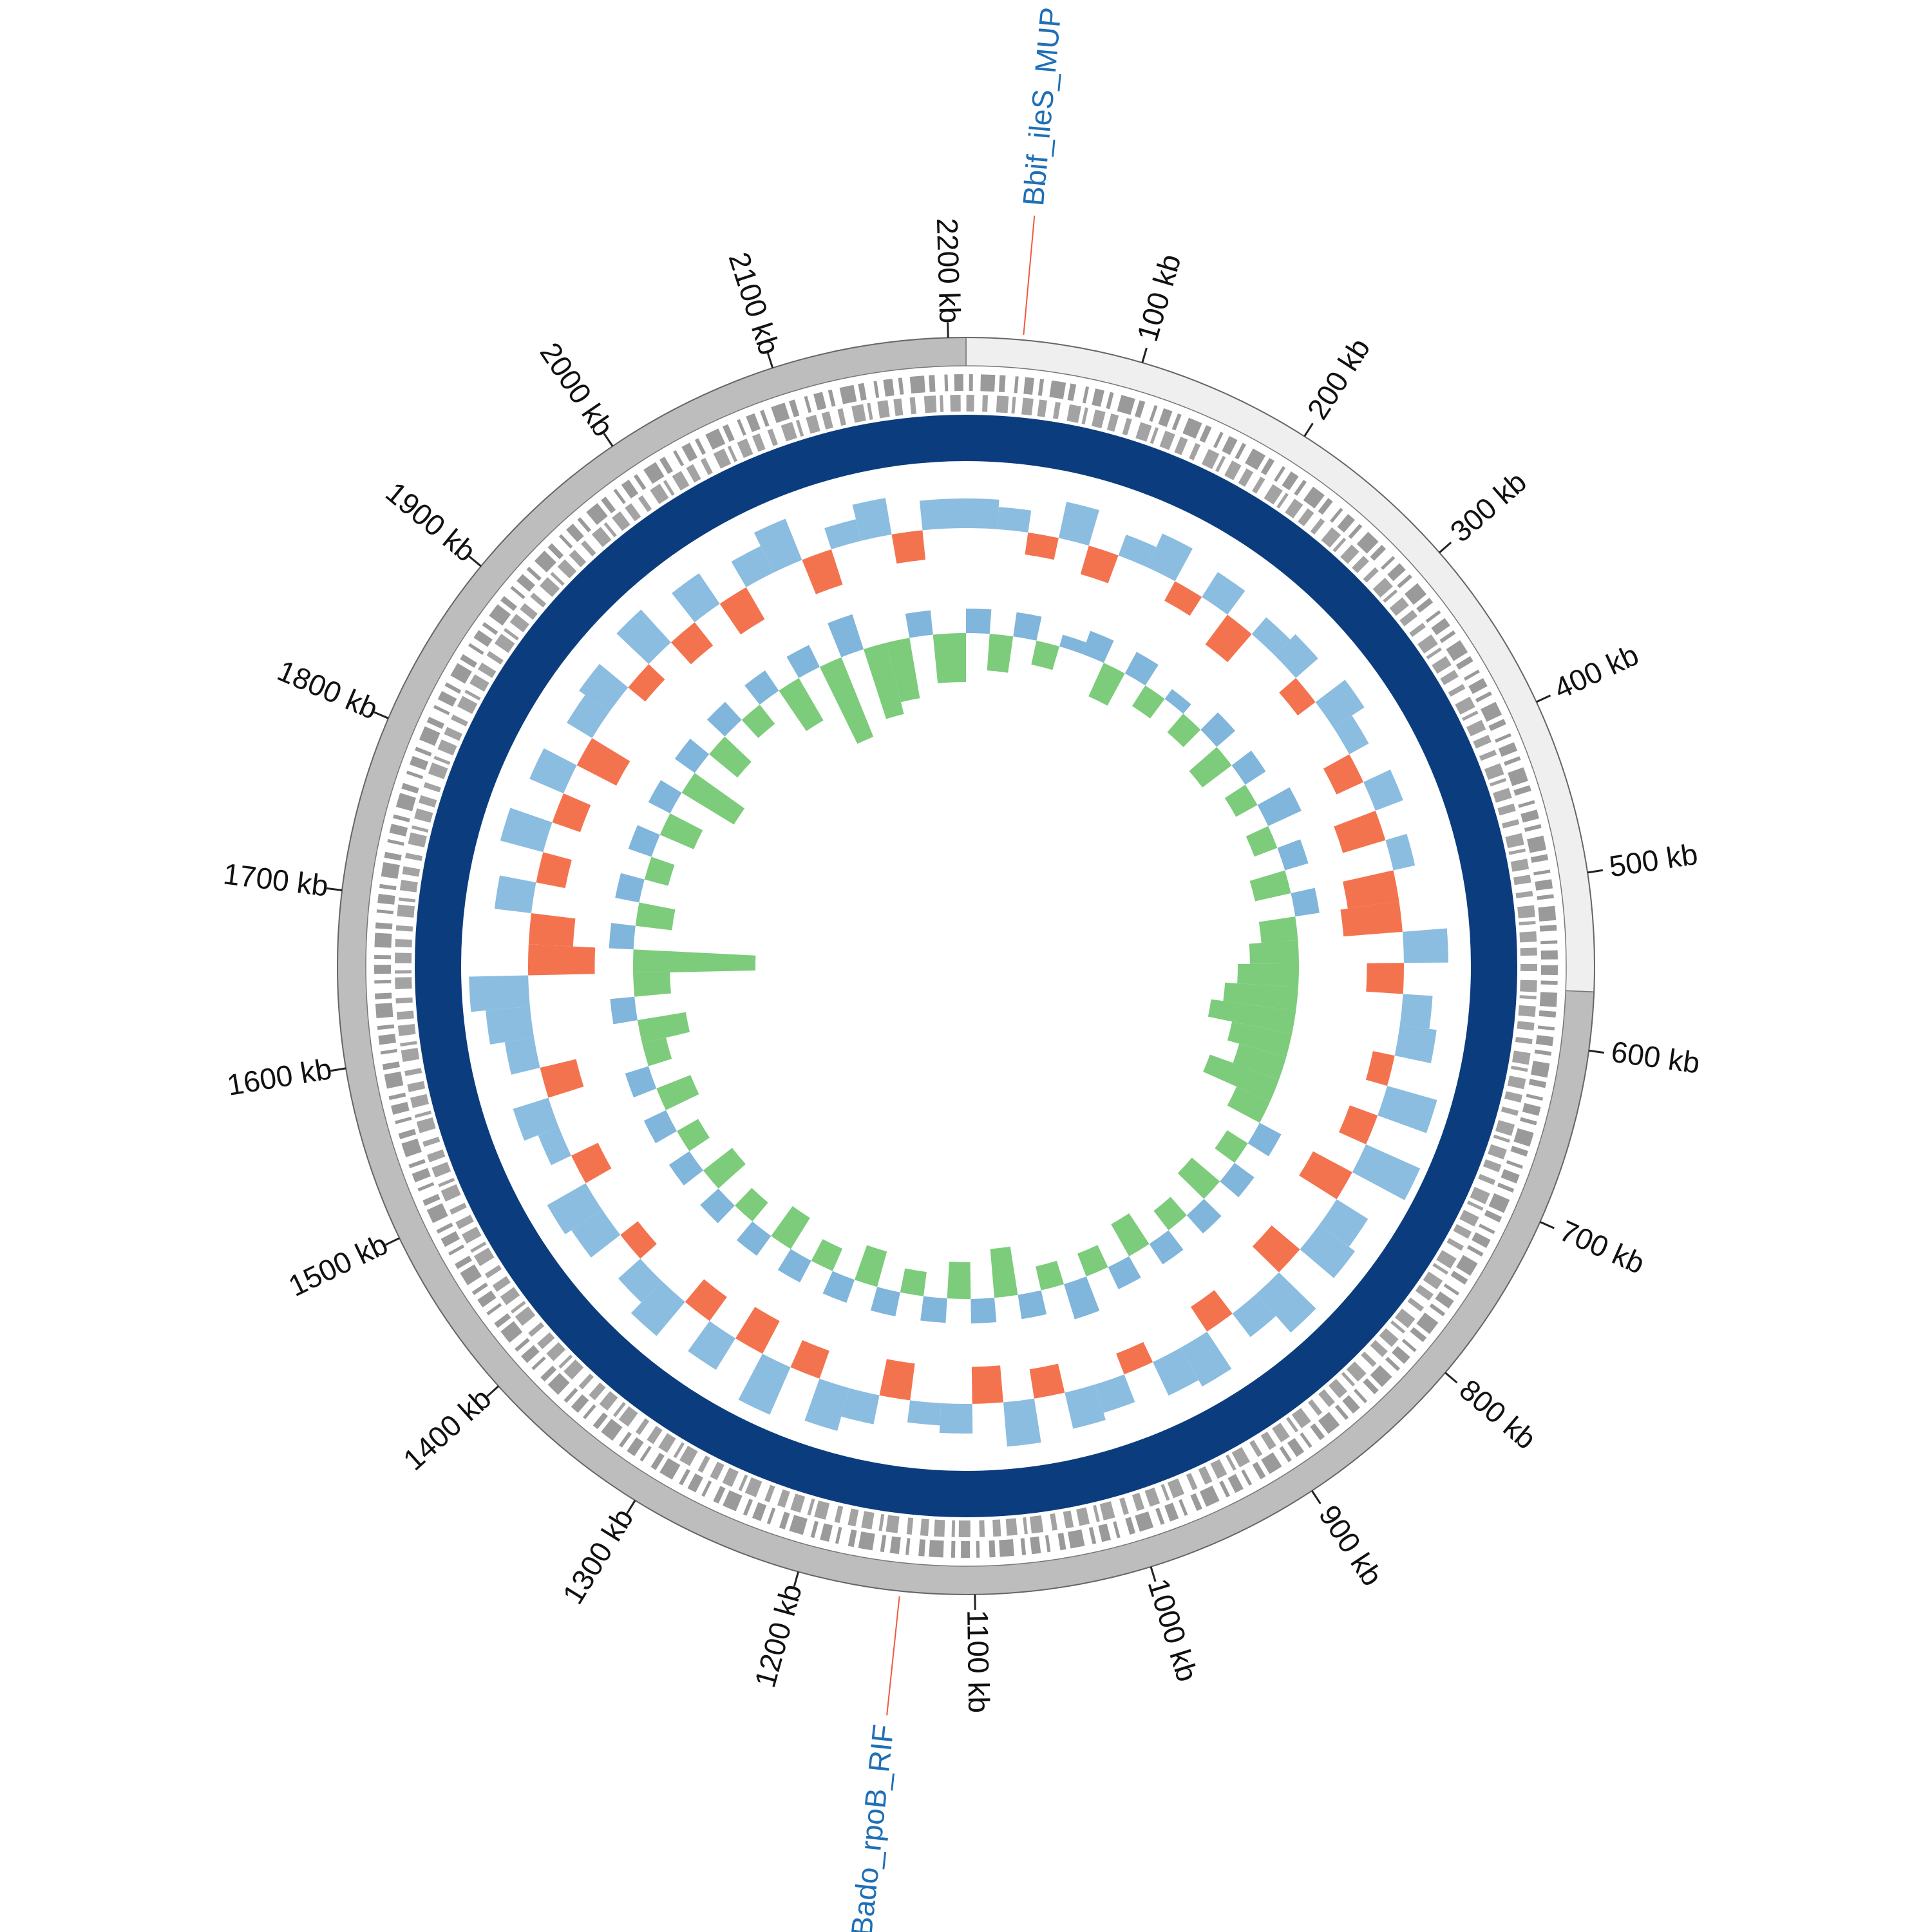  I want to click on tick-label: 100 kb, so click(1159, 298).